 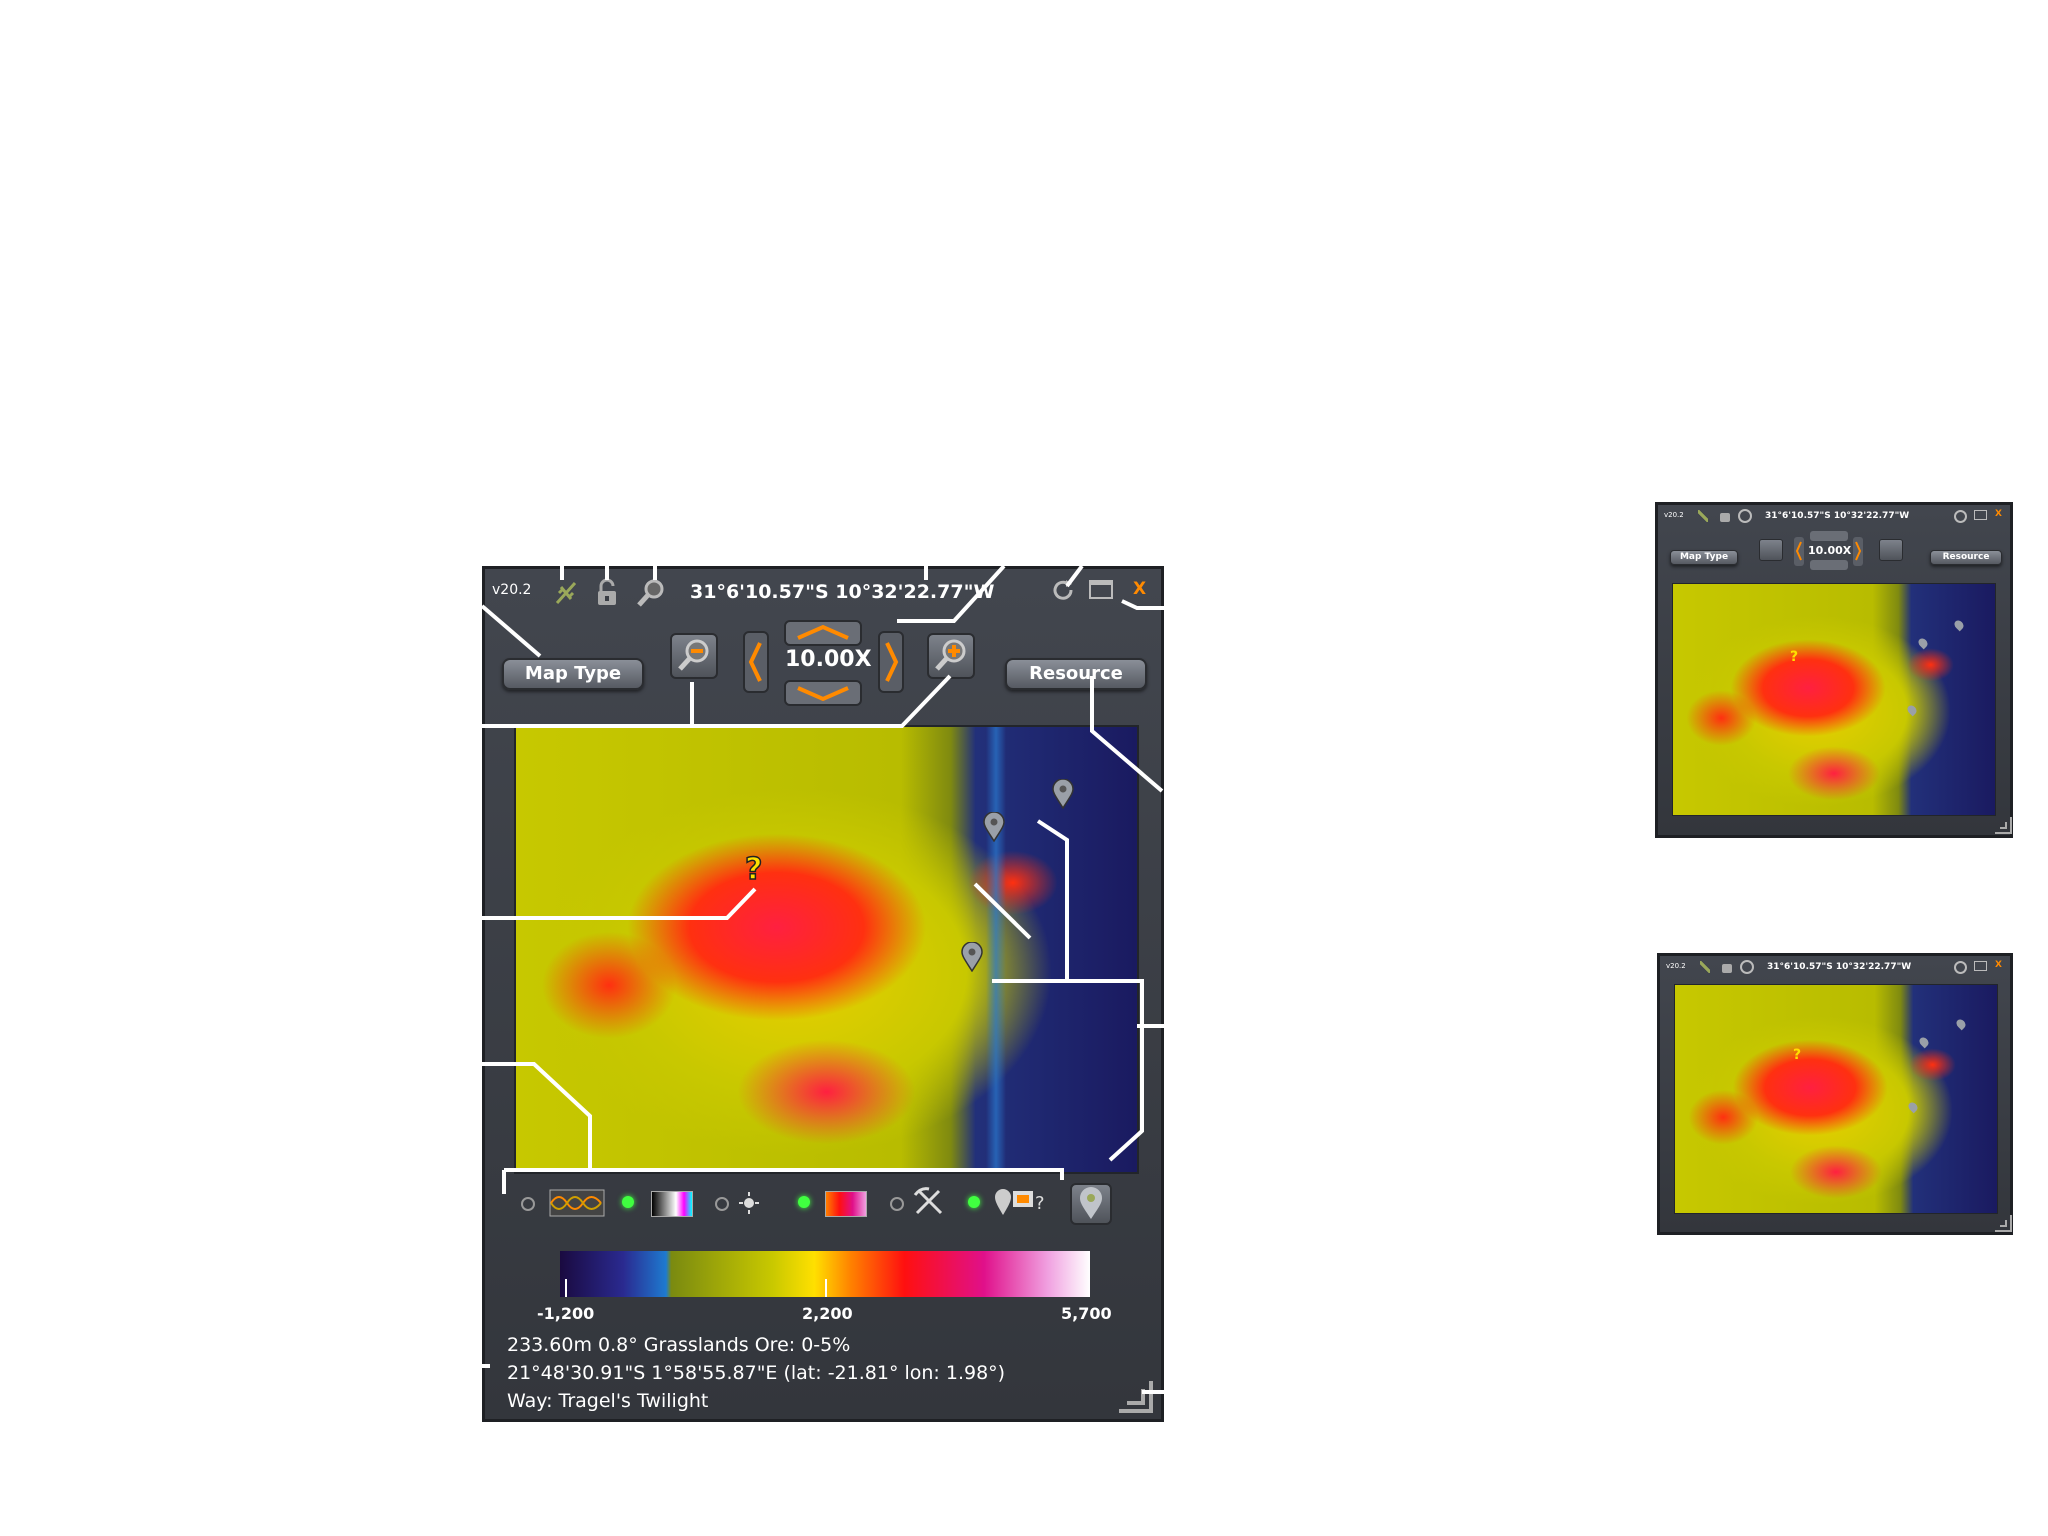 What do you see at coordinates (1980, 966) in the screenshot?
I see `mini2-window-icon` at bounding box center [1980, 966].